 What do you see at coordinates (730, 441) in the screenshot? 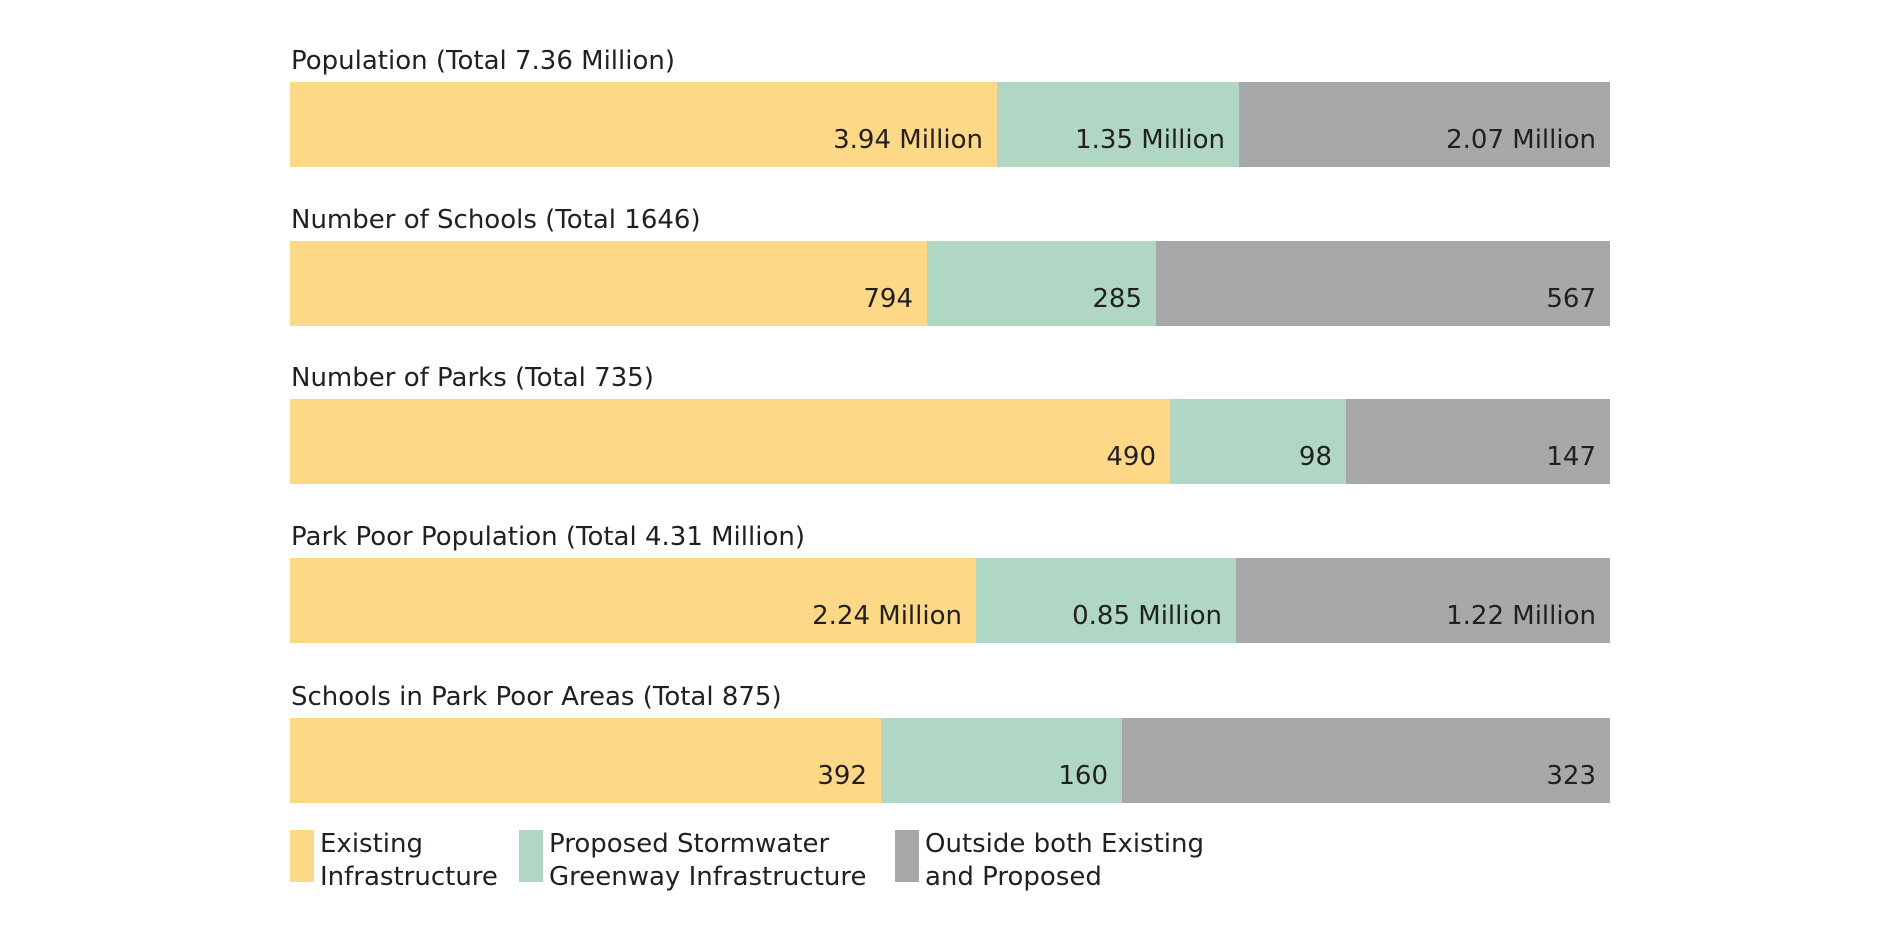
I see `bar-segment-existing: 490` at bounding box center [730, 441].